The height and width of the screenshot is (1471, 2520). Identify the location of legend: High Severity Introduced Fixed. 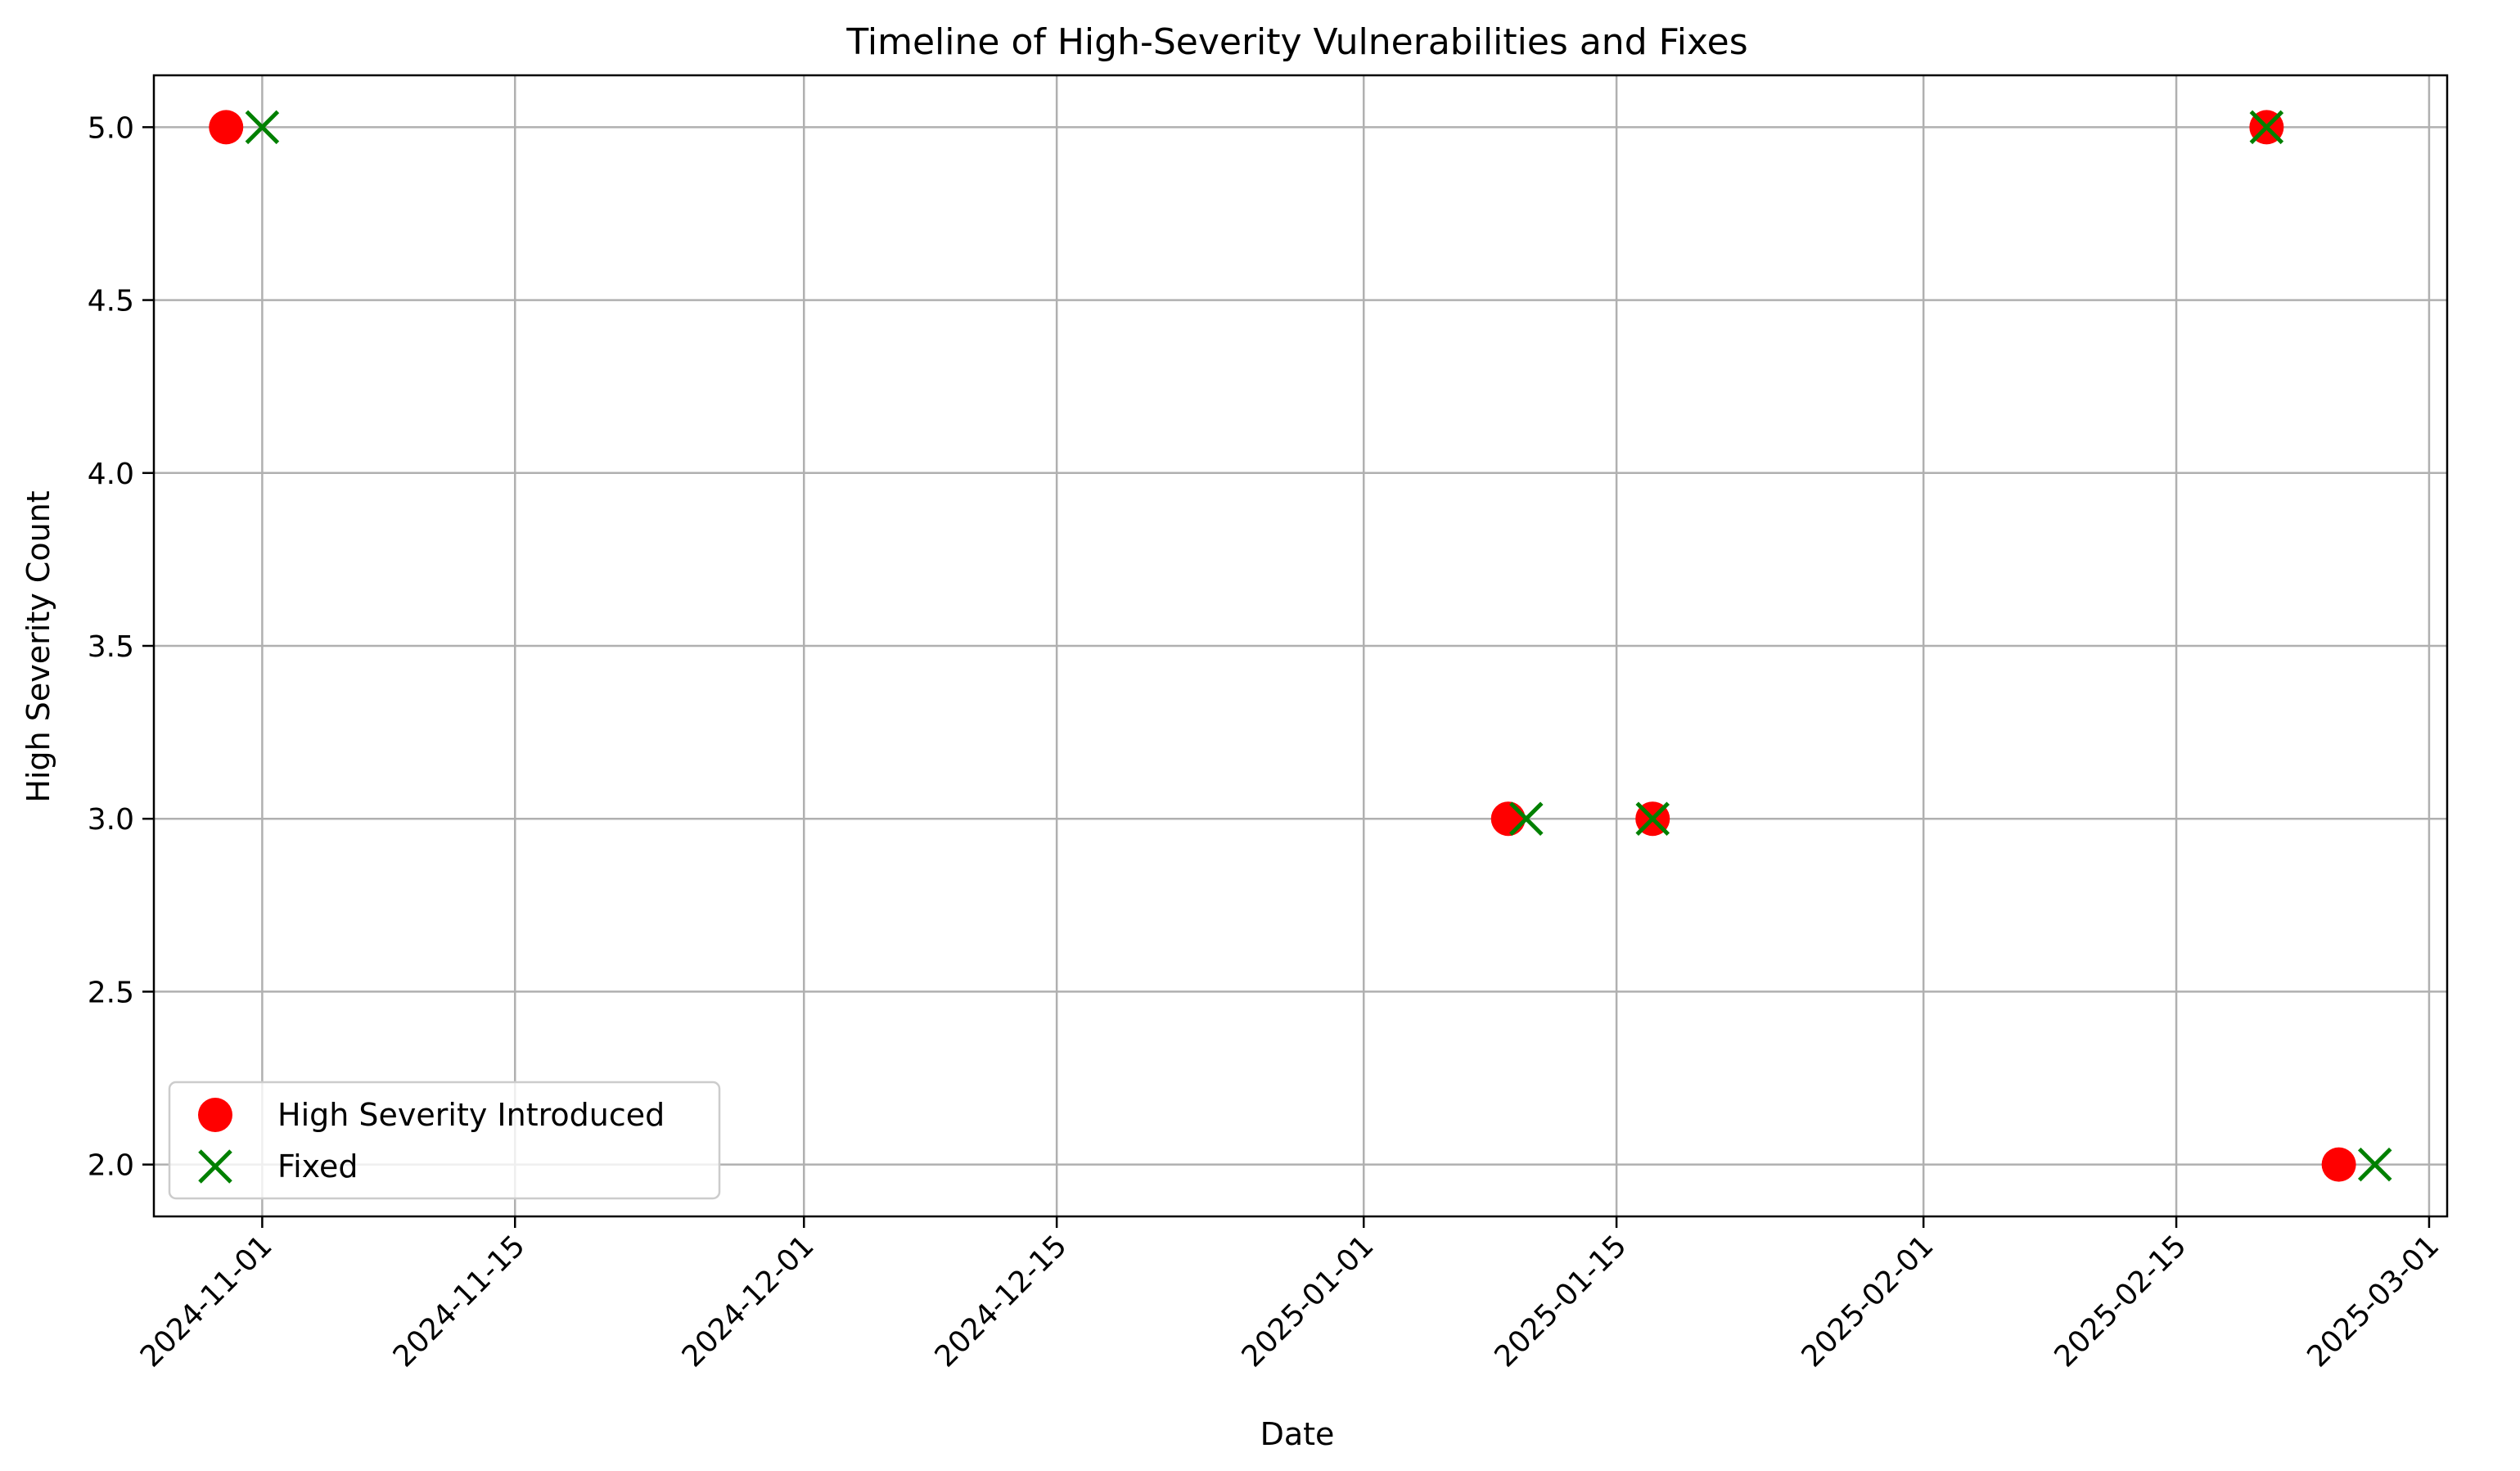
(444, 1140).